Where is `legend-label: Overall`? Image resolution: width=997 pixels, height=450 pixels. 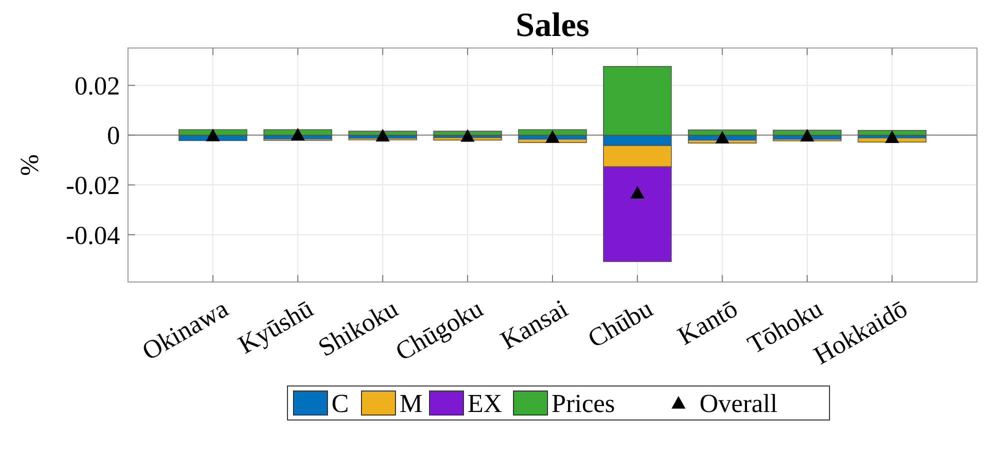
legend-label: Overall is located at coordinates (739, 403).